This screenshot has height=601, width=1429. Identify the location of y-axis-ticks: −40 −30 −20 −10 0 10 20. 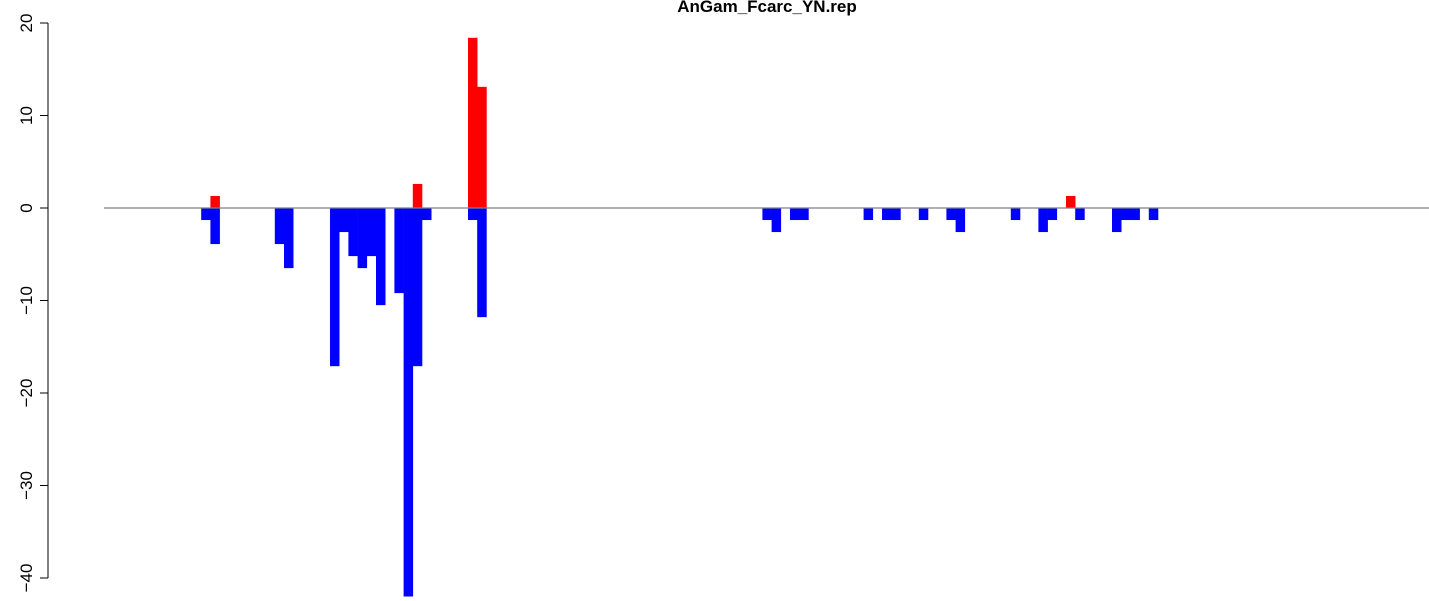
(32, 303).